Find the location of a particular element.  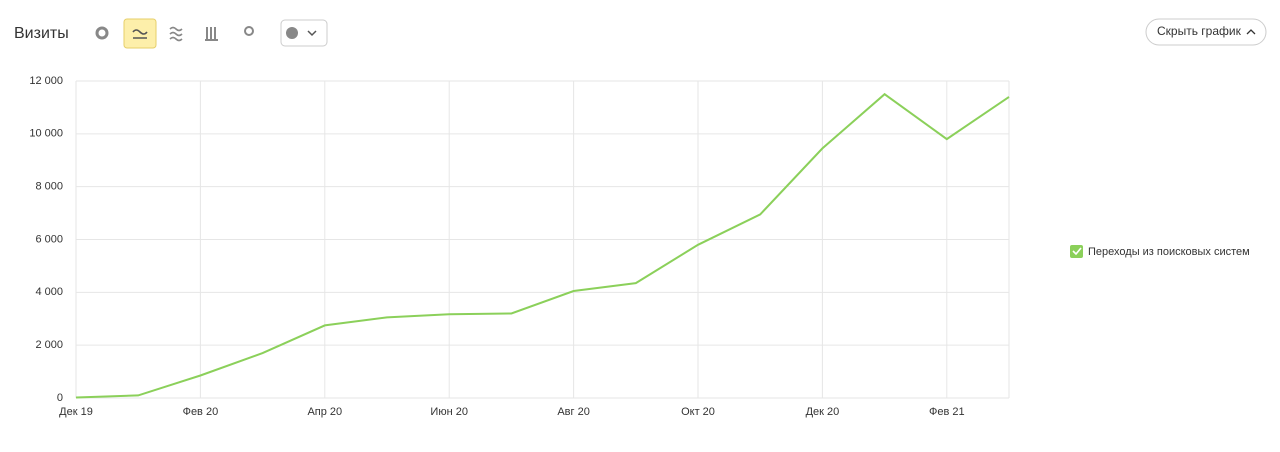

x-tick-label: Фев 20 is located at coordinates (201, 412).